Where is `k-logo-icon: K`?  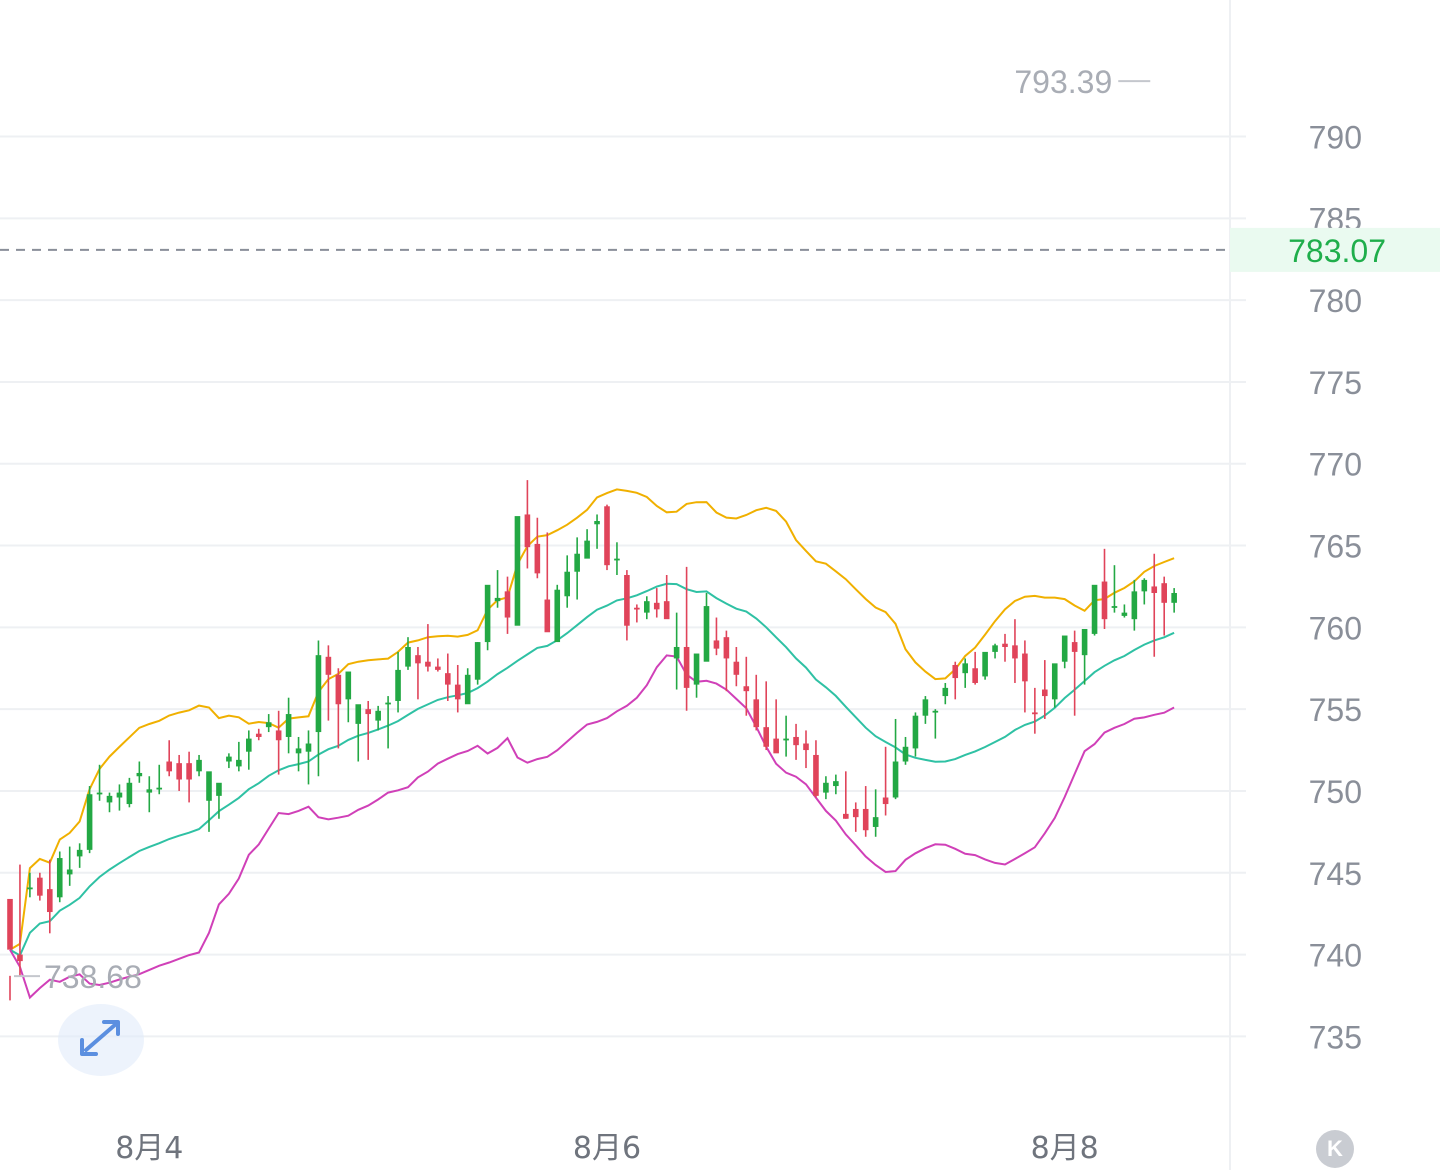
k-logo-icon: K is located at coordinates (1335, 1149).